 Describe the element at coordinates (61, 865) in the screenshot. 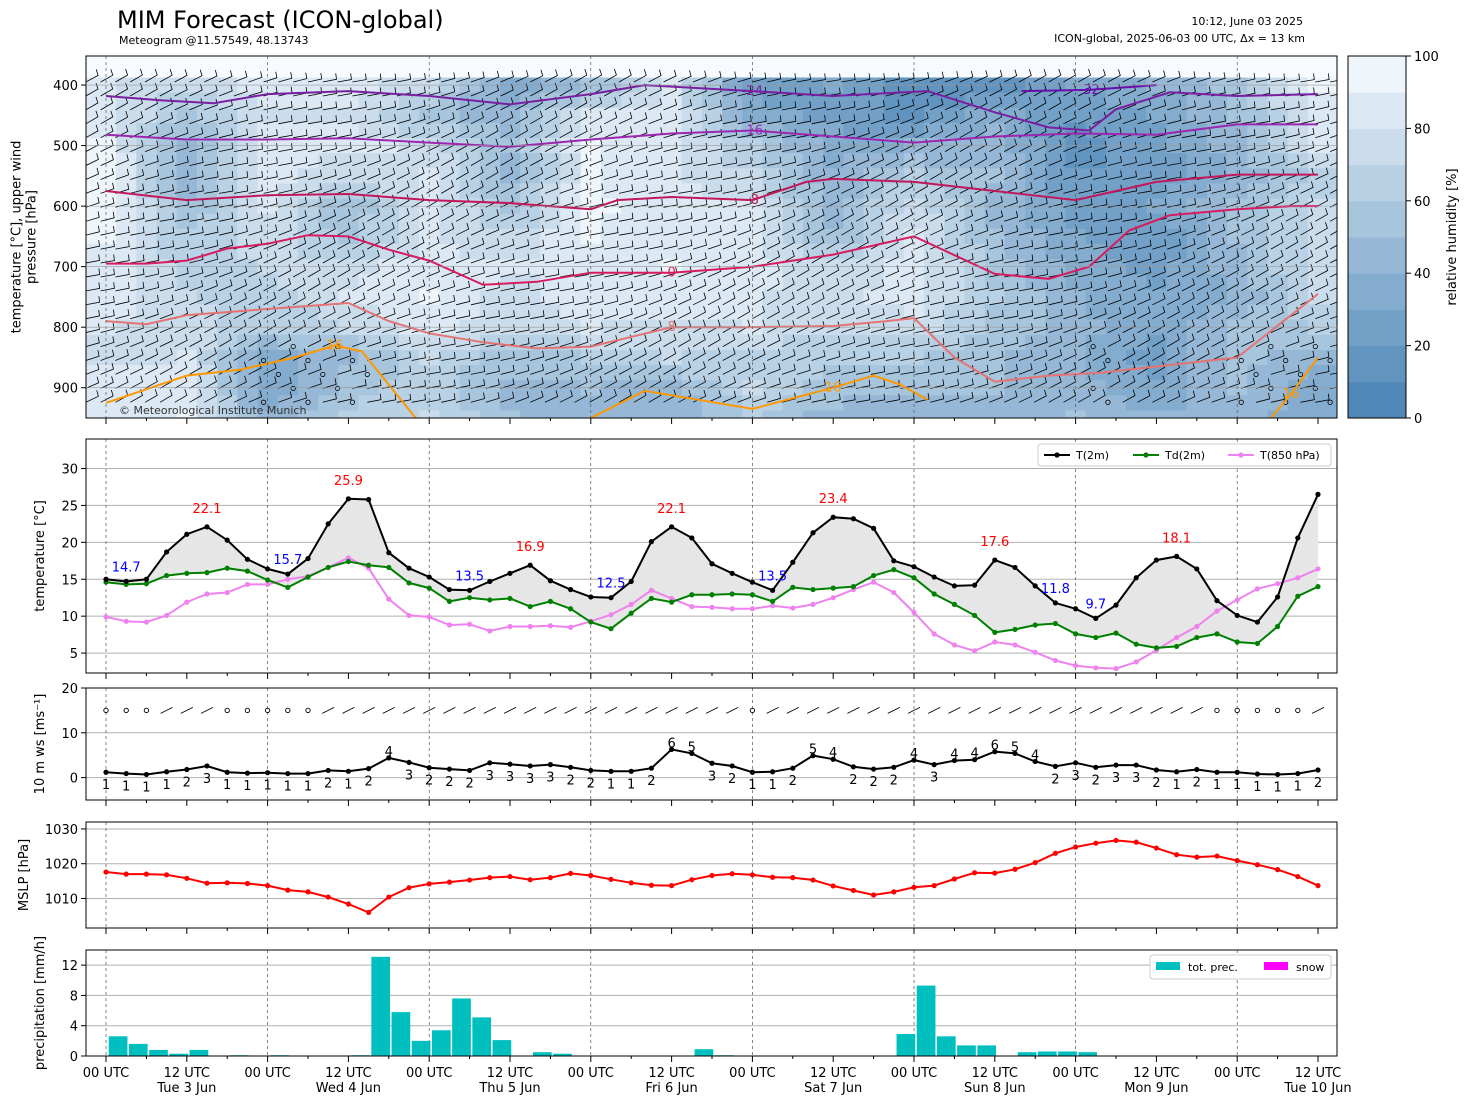

I see `y-tick-label: 1020` at that location.